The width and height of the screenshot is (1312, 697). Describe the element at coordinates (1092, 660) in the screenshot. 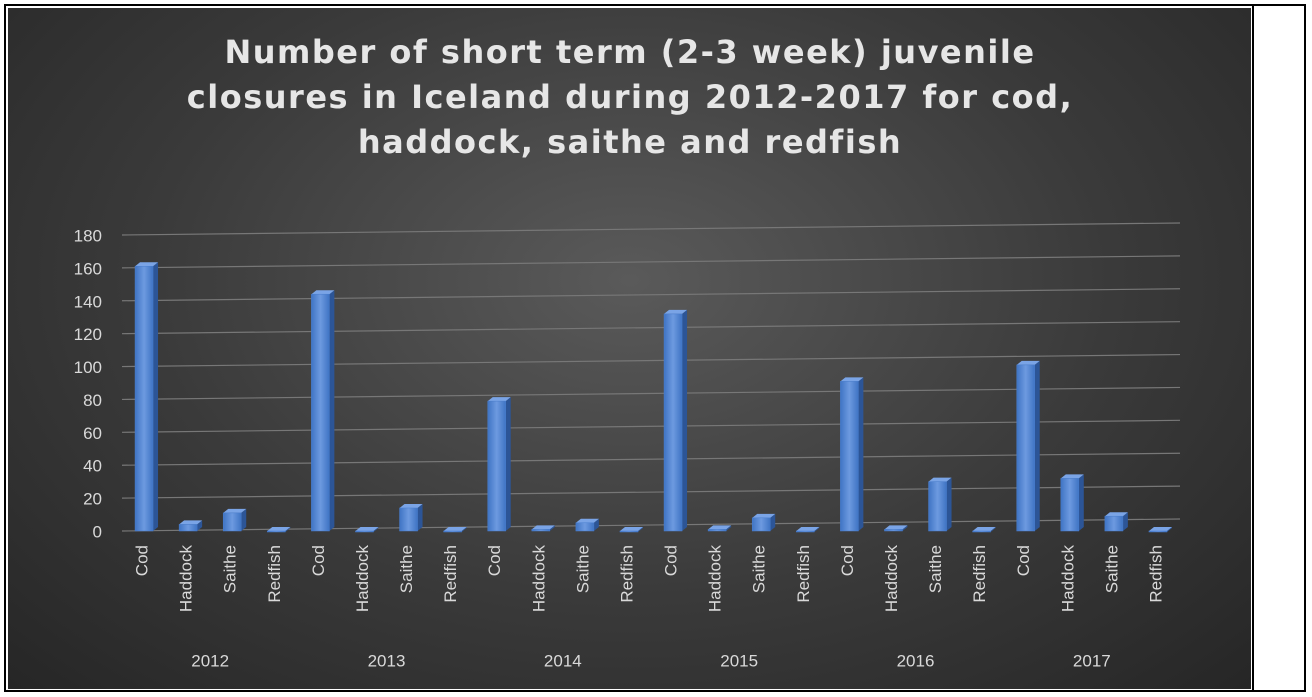

I see `group-label: 2017` at that location.